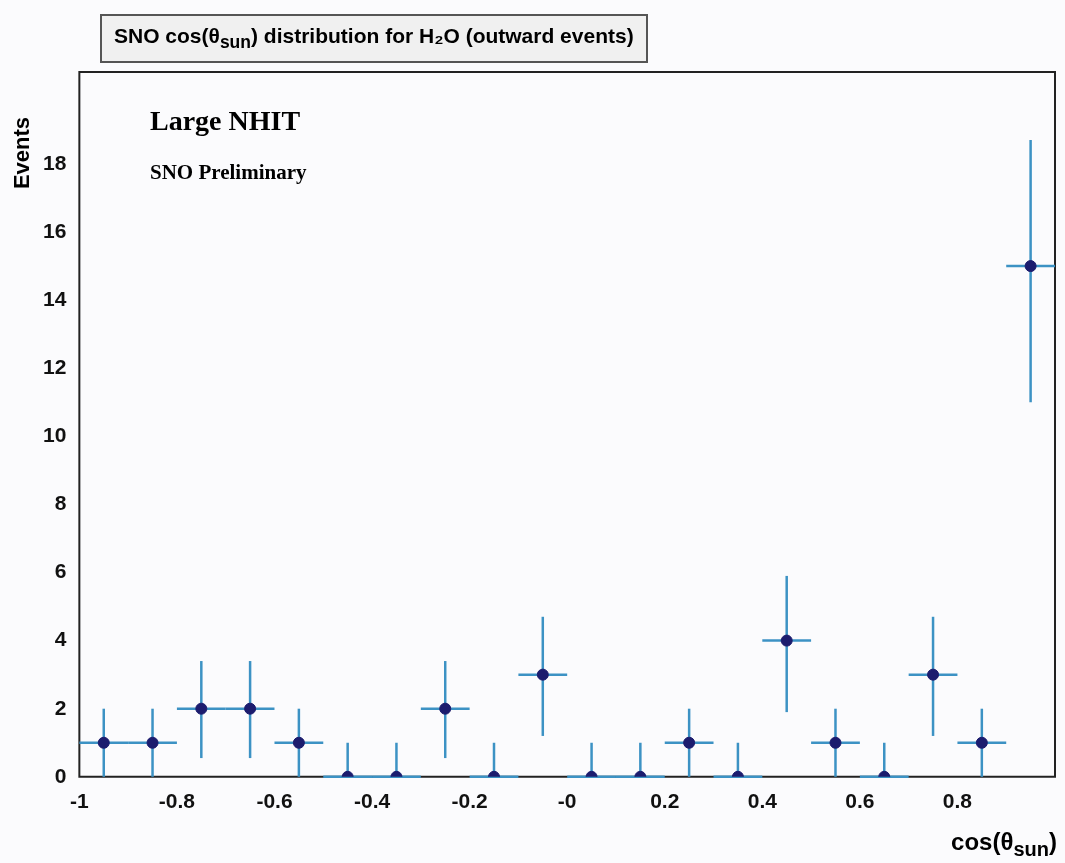 The width and height of the screenshot is (1065, 863). I want to click on y-tick-label: 6, so click(60, 571).